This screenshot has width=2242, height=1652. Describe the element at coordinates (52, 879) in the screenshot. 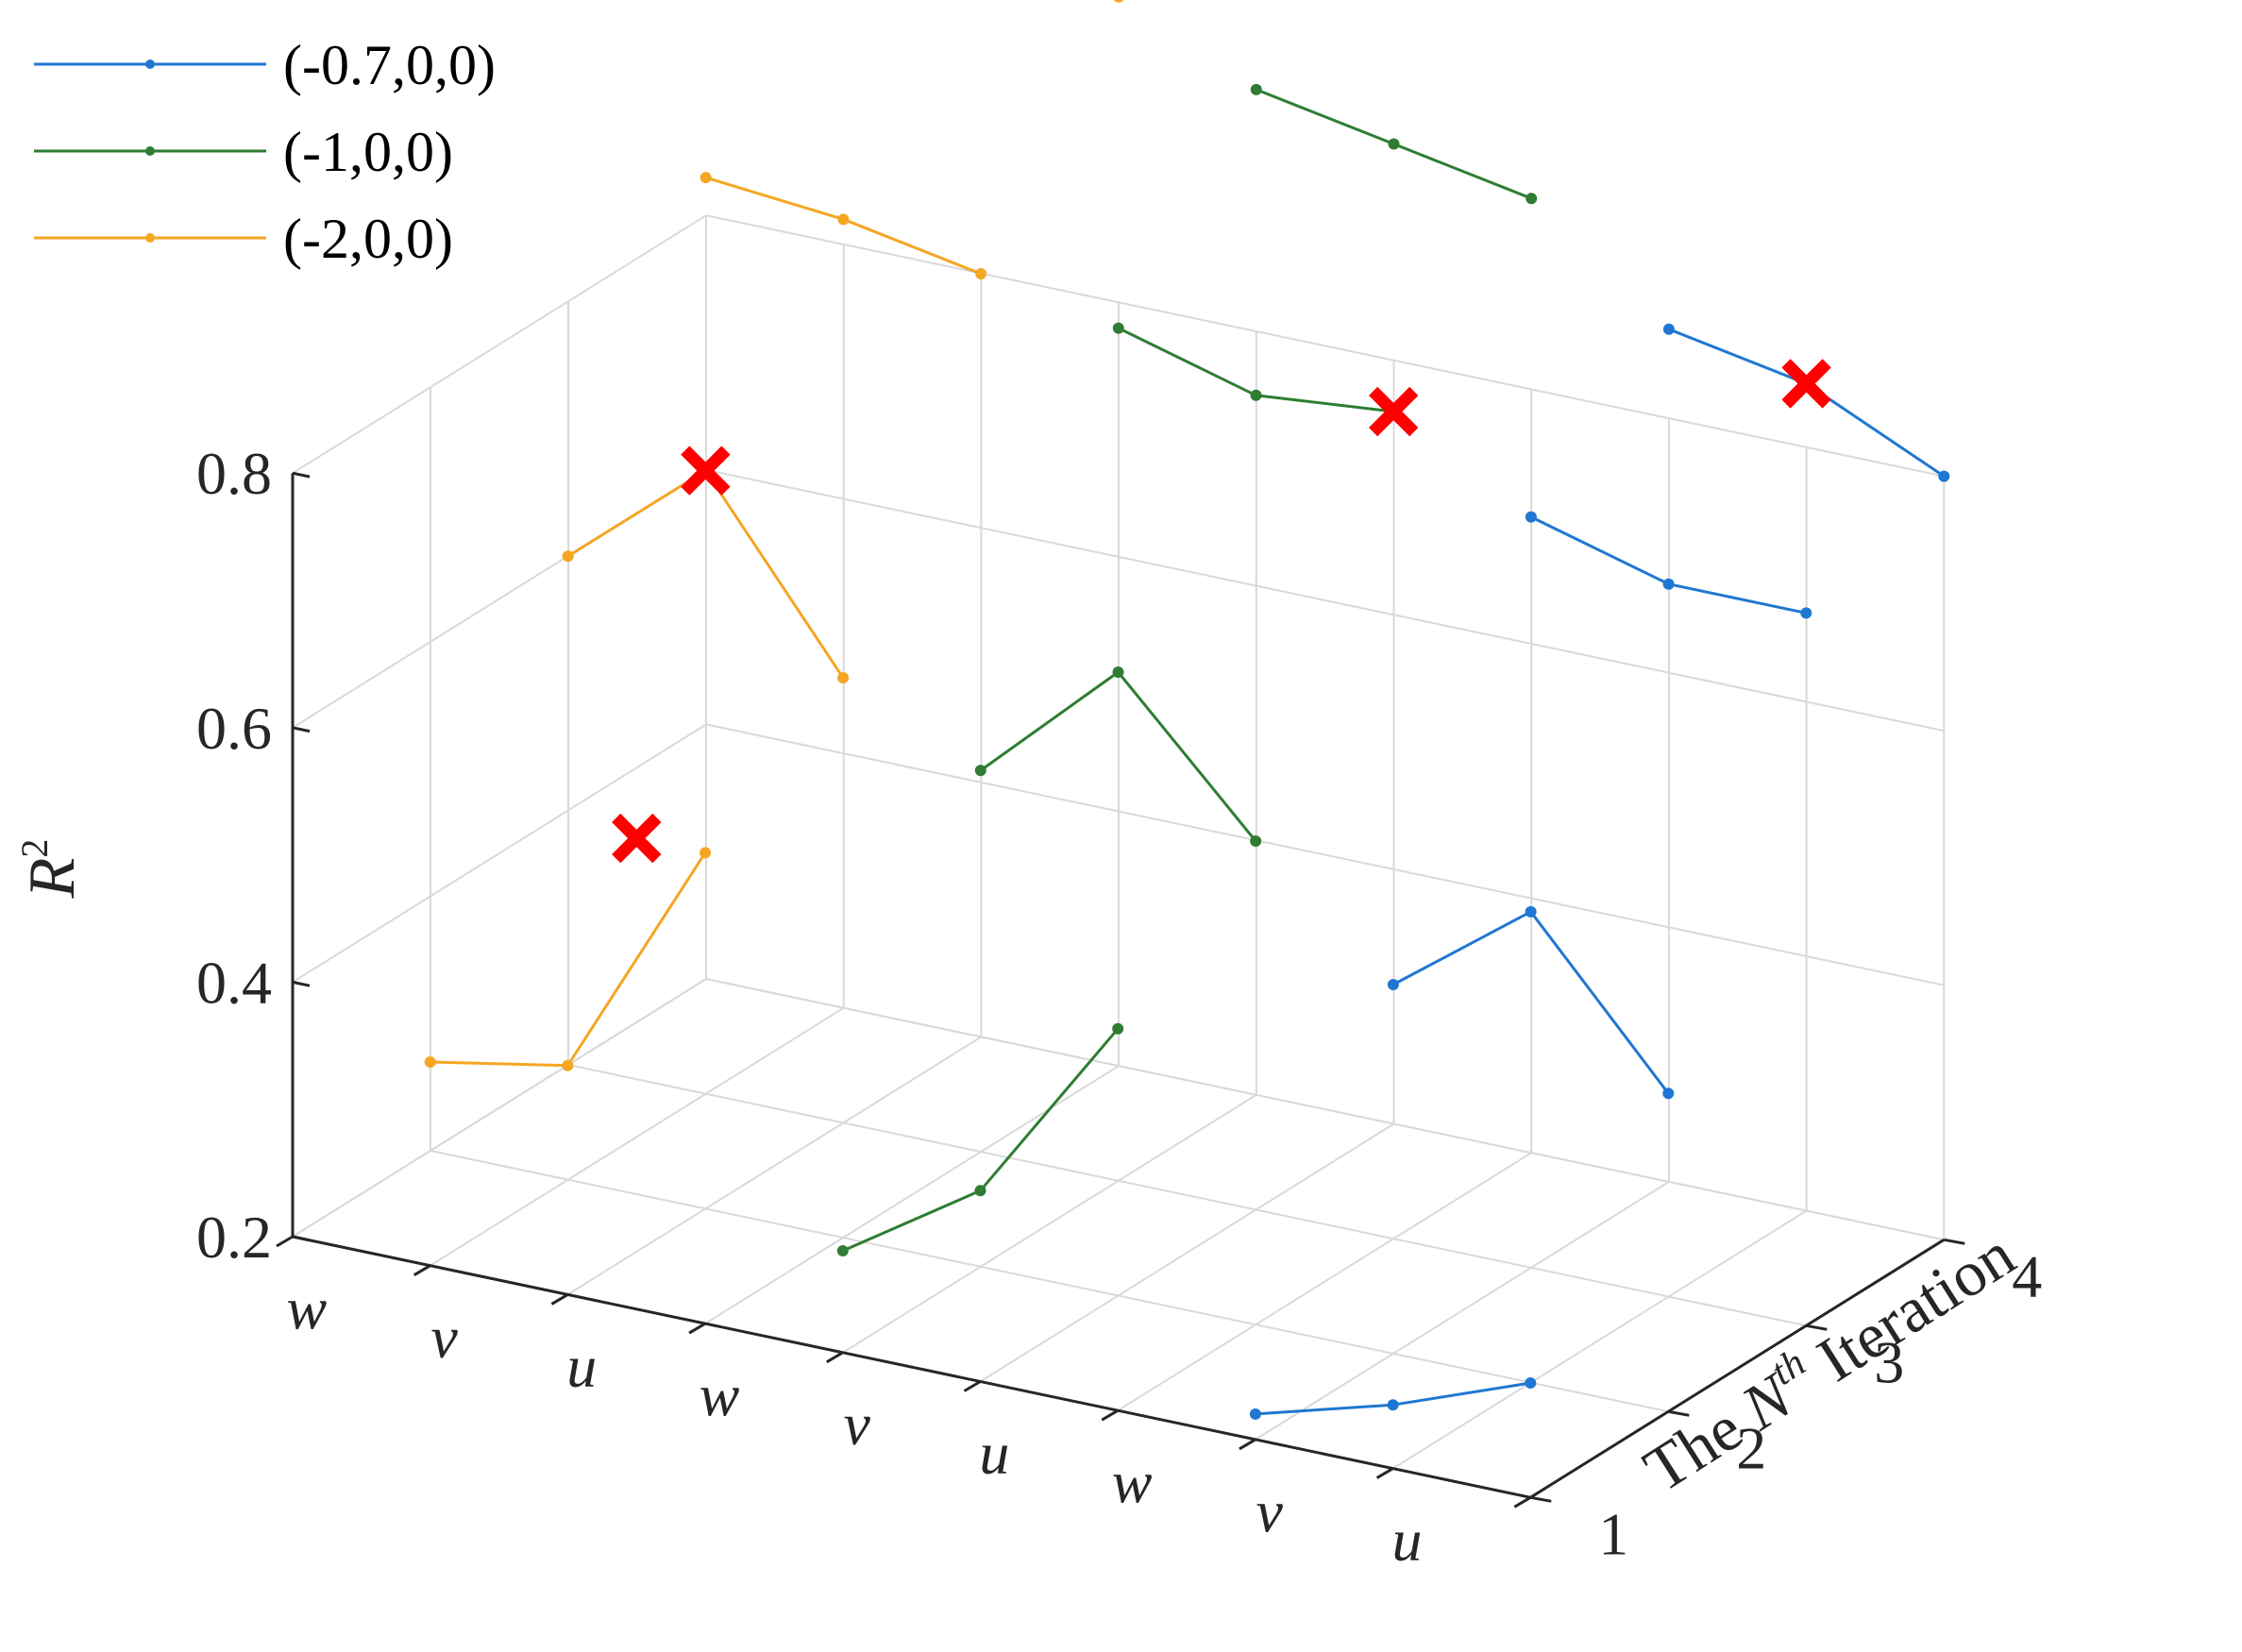

I see `y-axis-label-main: R` at that location.